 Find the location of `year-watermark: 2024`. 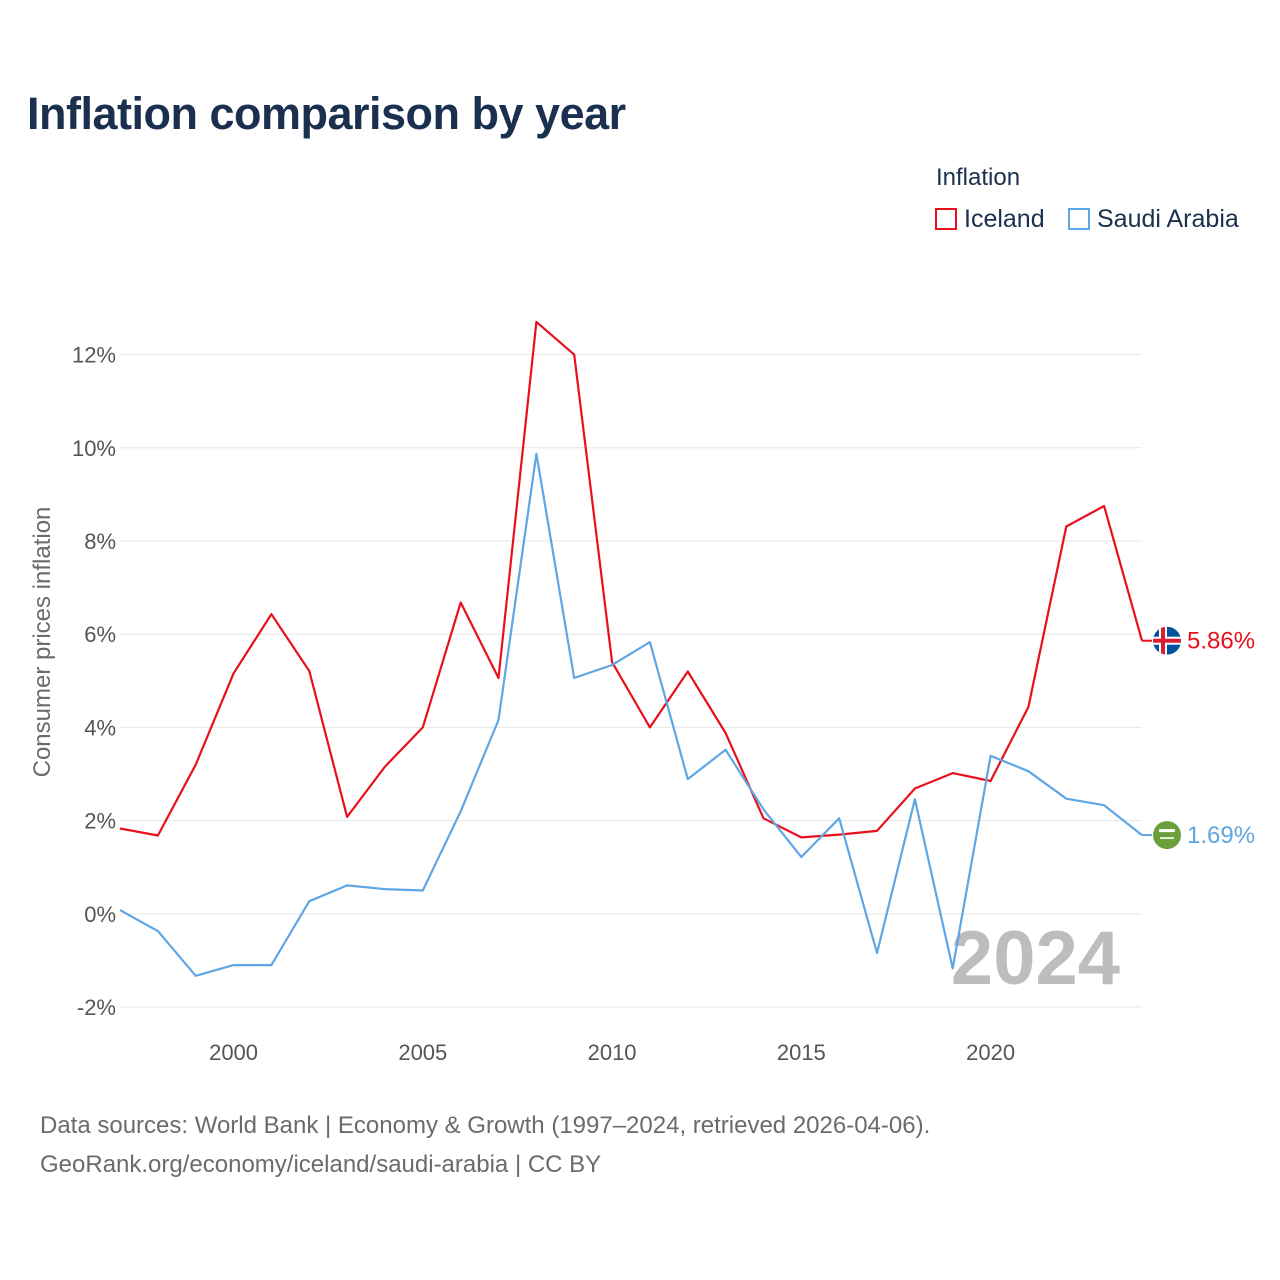

year-watermark: 2024 is located at coordinates (1035, 958).